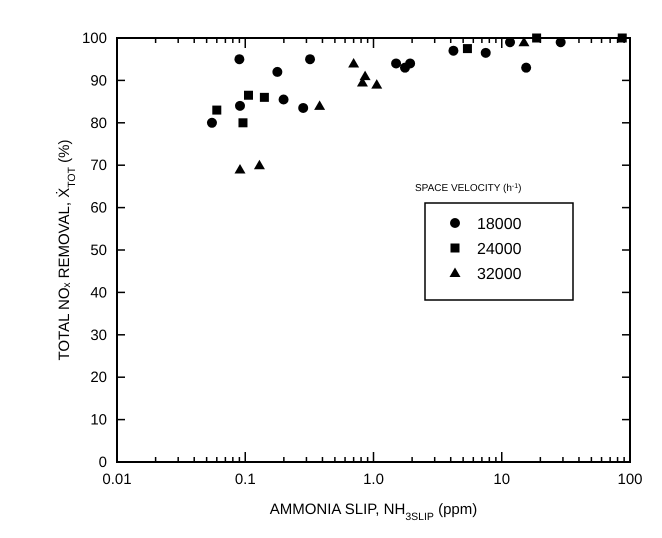  I want to click on y-tick-label: 20, so click(98, 377).